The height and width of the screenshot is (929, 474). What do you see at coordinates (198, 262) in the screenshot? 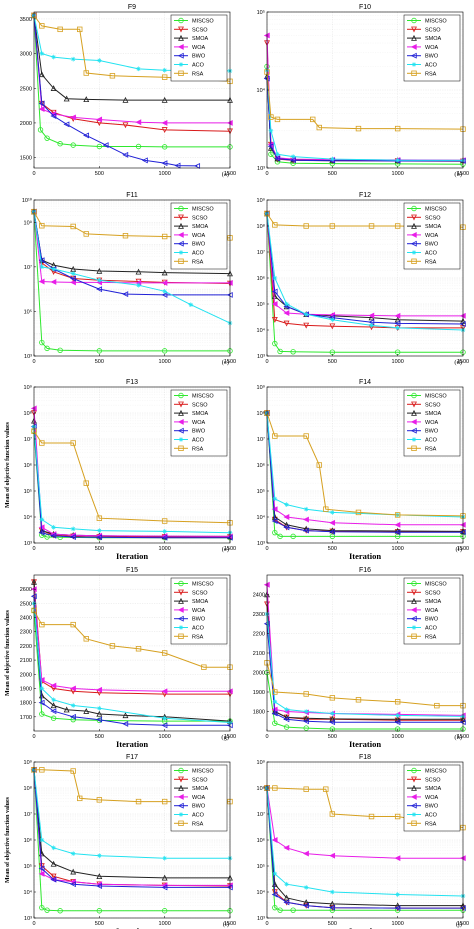
I see `legend-label: RSA` at bounding box center [198, 262].